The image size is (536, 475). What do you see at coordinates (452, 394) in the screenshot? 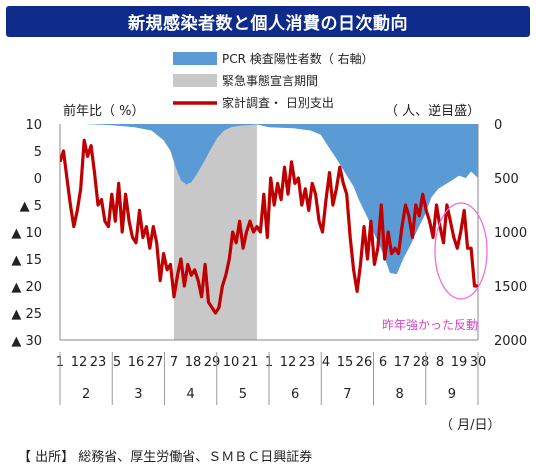
I see `x-axis-month-label: 9` at bounding box center [452, 394].